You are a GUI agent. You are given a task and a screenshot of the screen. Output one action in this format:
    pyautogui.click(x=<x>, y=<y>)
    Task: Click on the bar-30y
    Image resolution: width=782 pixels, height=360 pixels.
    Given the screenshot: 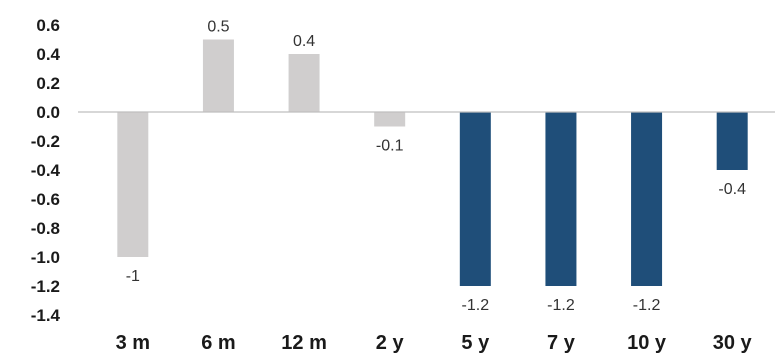 What is the action you would take?
    pyautogui.click(x=732, y=141)
    